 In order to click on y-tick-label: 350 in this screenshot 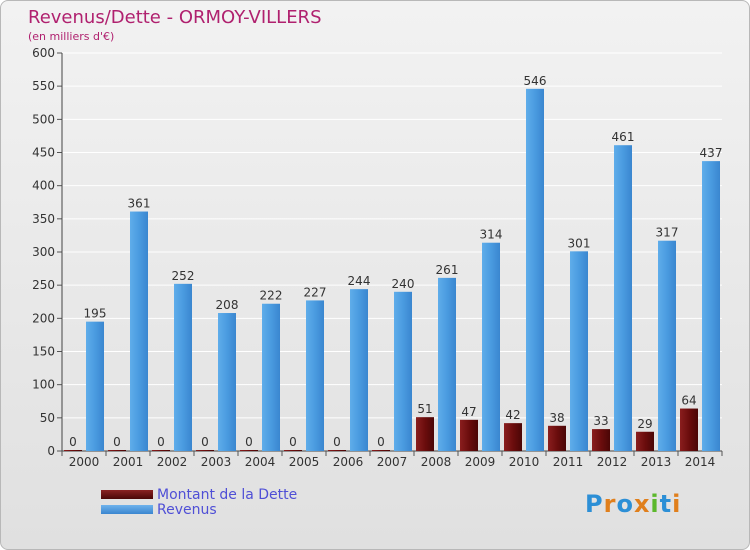, I will do `click(43, 219)`.